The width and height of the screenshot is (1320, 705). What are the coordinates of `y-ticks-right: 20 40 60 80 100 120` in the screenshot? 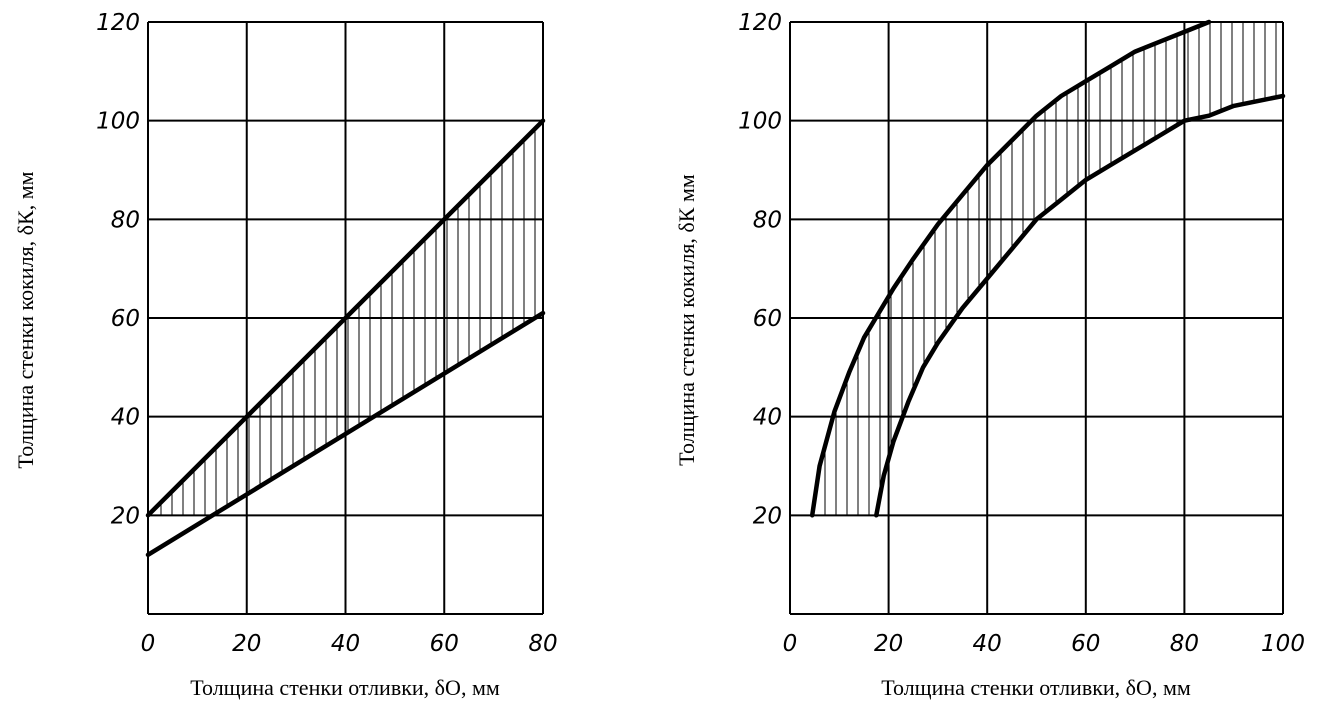 It's located at (760, 269).